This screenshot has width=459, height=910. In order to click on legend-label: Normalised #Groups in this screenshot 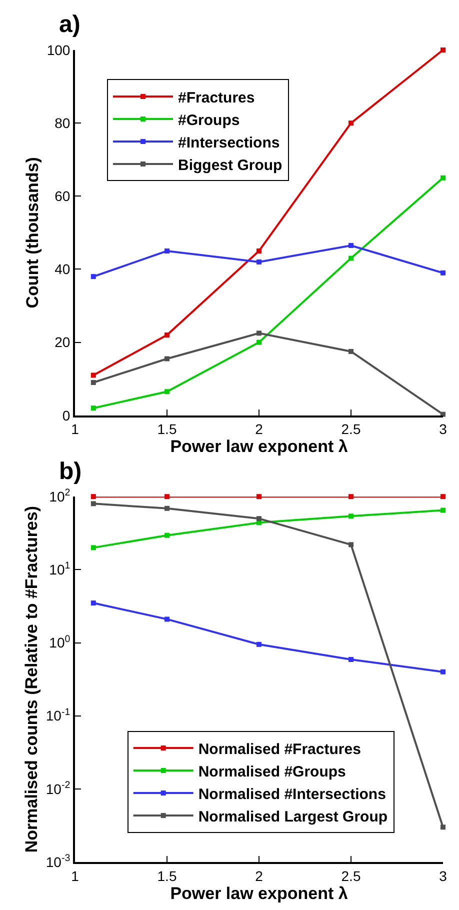, I will do `click(272, 771)`.